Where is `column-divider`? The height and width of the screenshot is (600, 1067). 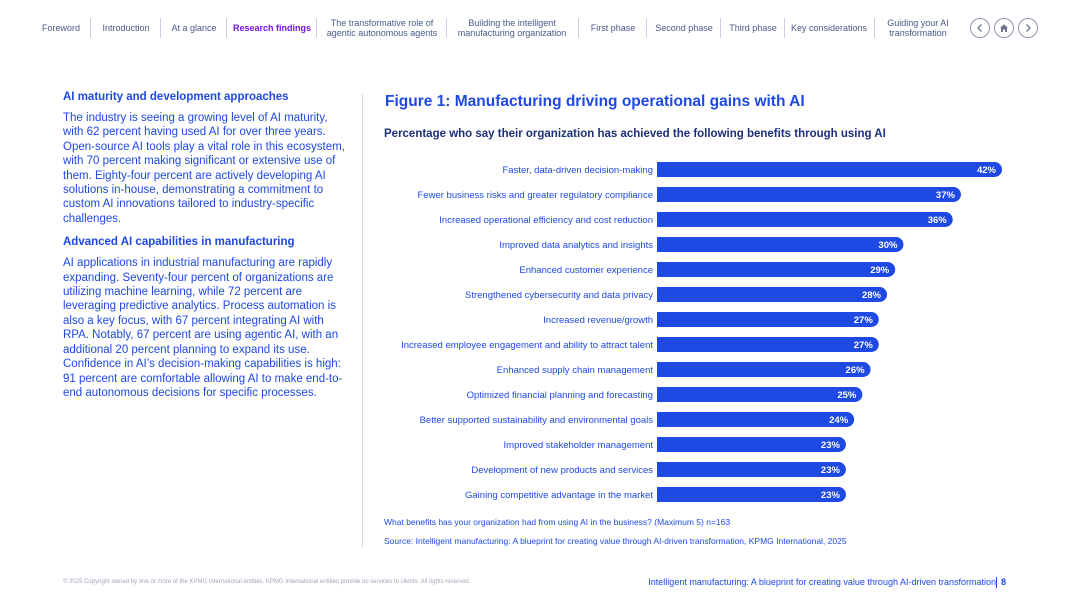 column-divider is located at coordinates (362, 321).